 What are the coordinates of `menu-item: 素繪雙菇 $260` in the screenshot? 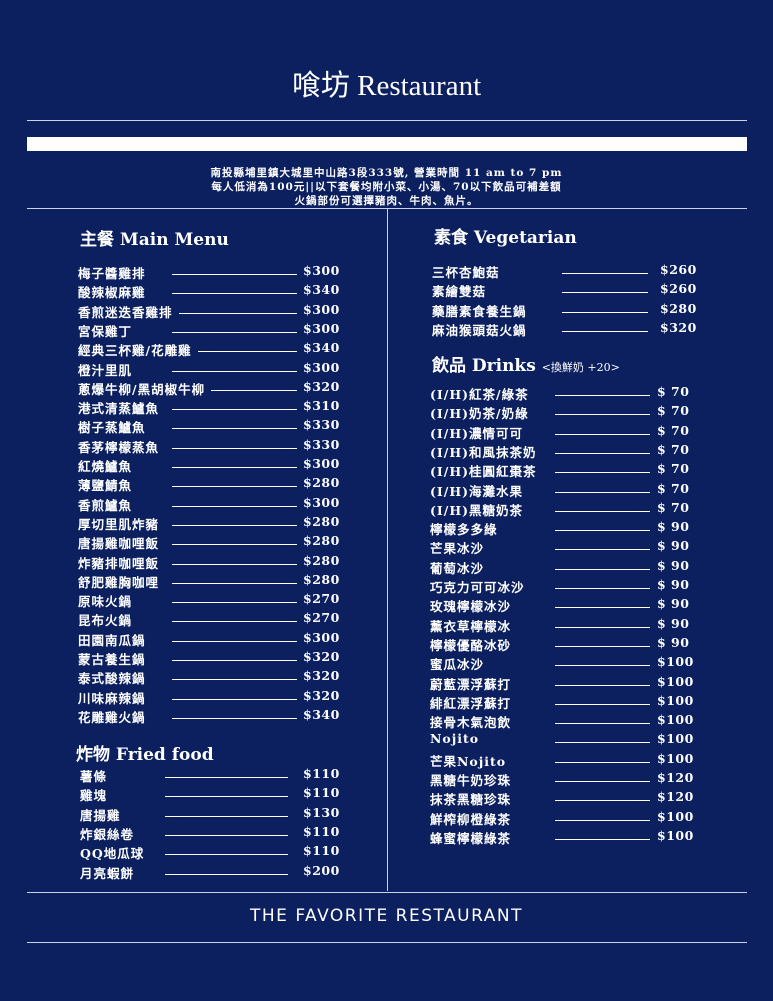 It's located at (571, 290).